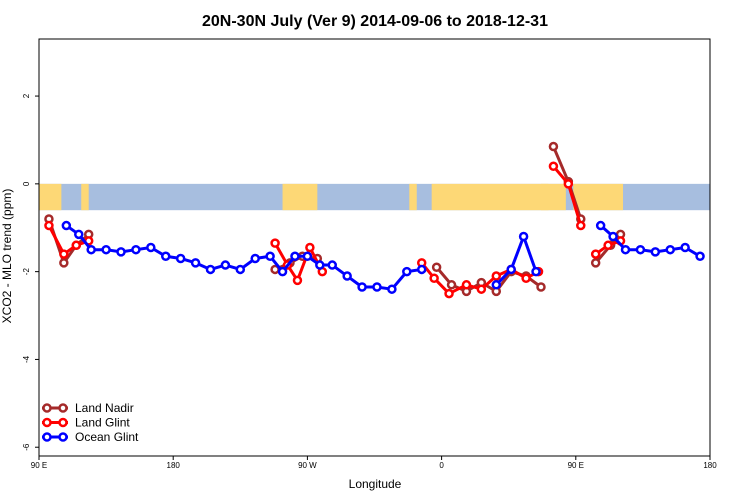  What do you see at coordinates (441, 465) in the screenshot?
I see `x-tick-label: 0` at bounding box center [441, 465].